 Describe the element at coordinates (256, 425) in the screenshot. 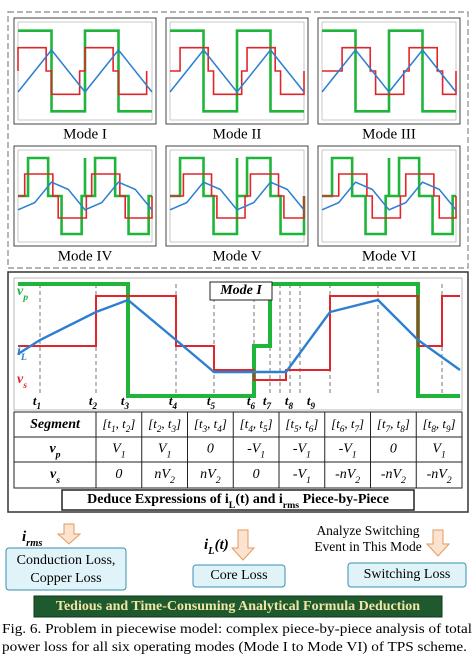

I see `table-header: [t4, t5]` at that location.